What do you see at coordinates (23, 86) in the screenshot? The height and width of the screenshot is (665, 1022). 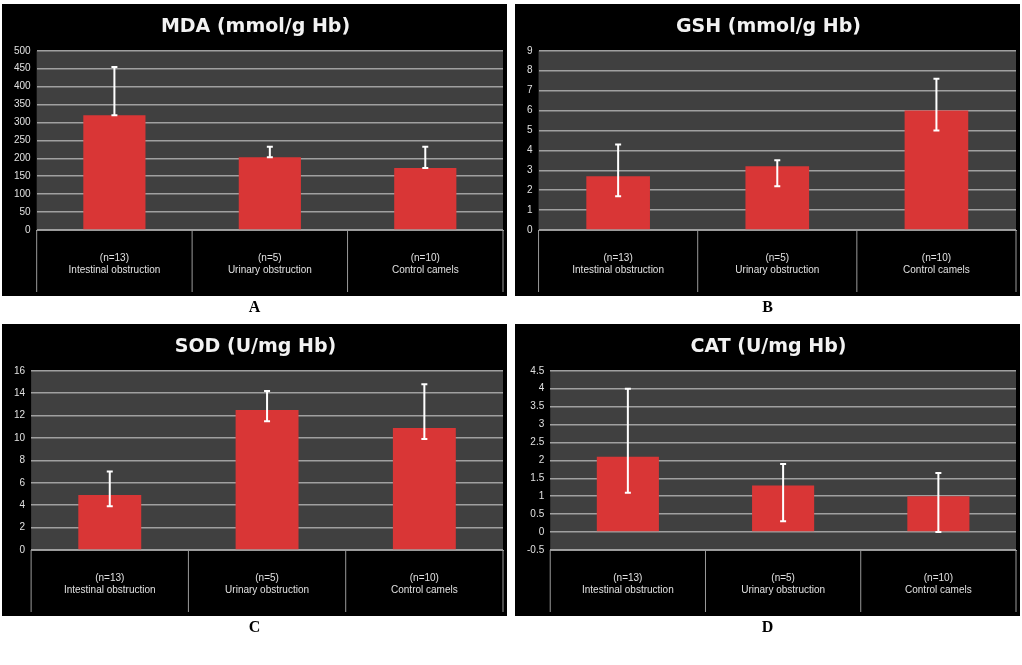 I see `y-tick-label: 400` at bounding box center [23, 86].